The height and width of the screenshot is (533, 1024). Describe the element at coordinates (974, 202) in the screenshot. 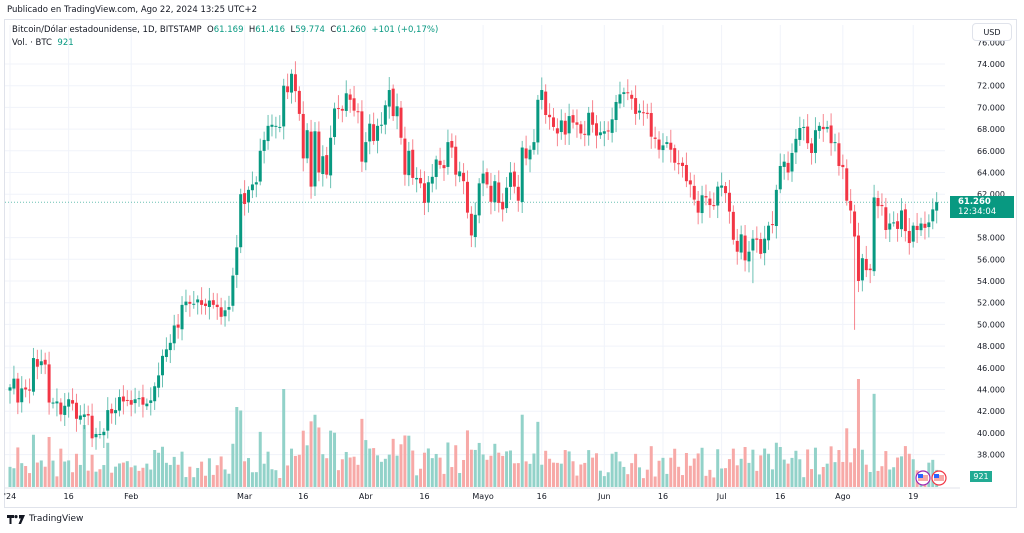

I see `last-price-value: 61.260` at that location.